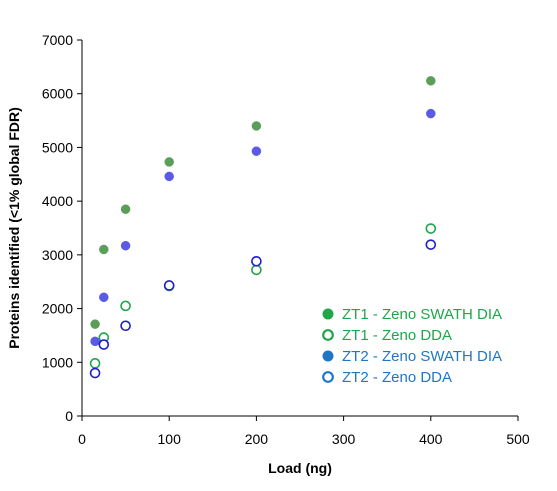  I want to click on x-tick-label: 200, so click(257, 439).